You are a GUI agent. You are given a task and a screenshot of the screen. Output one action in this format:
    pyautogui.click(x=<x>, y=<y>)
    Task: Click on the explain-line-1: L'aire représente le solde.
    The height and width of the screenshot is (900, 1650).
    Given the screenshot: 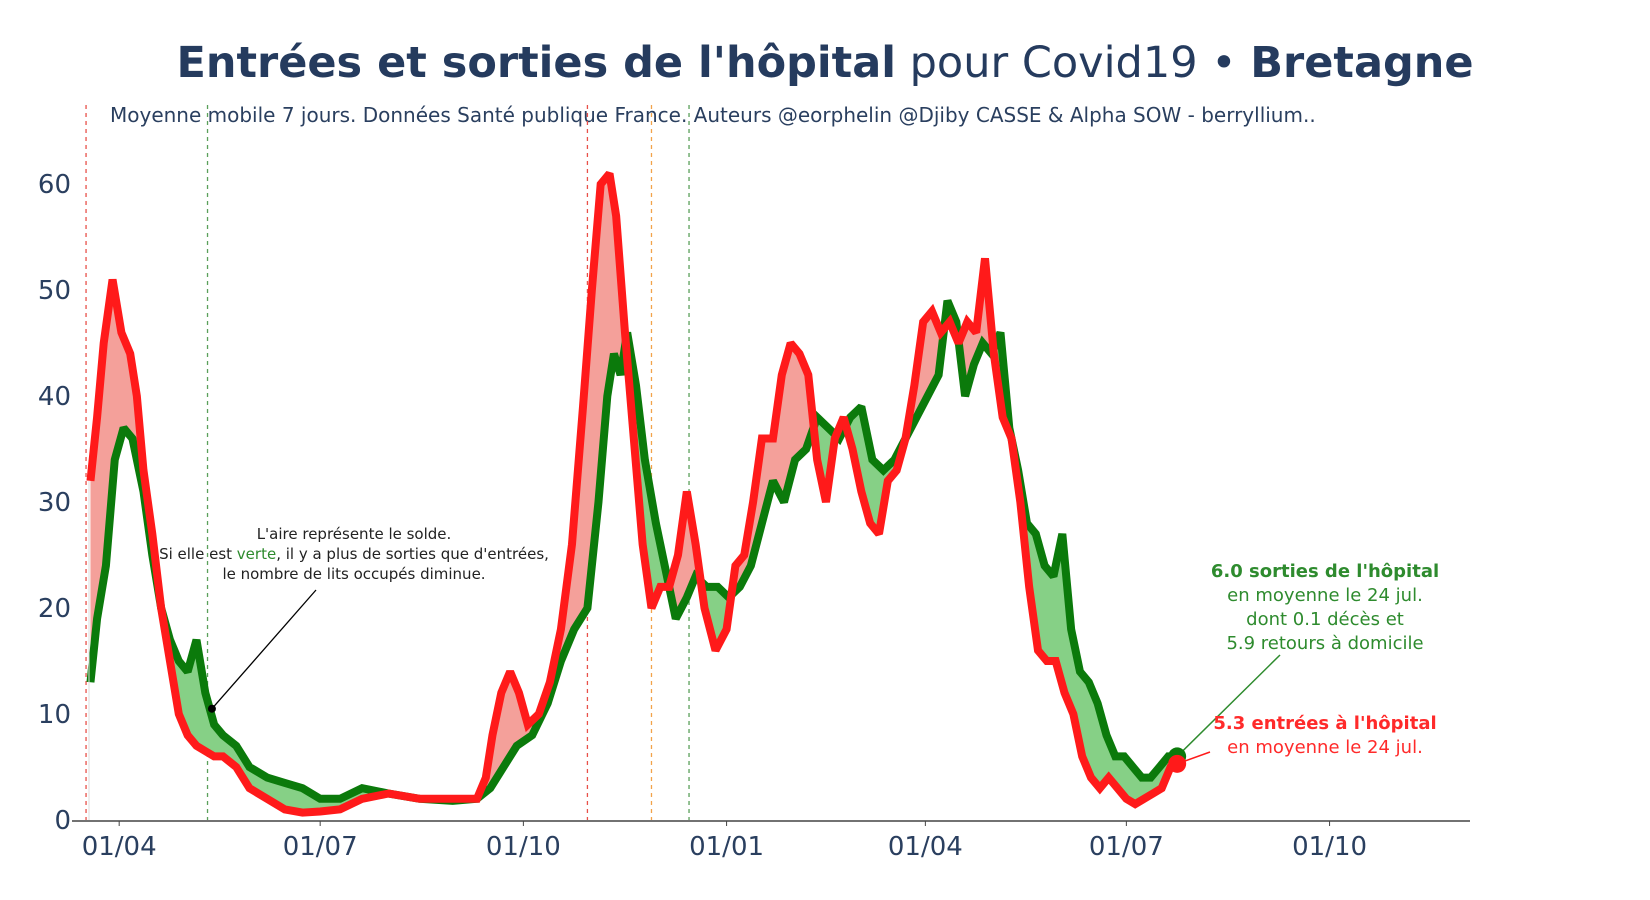 What is the action you would take?
    pyautogui.click(x=354, y=534)
    